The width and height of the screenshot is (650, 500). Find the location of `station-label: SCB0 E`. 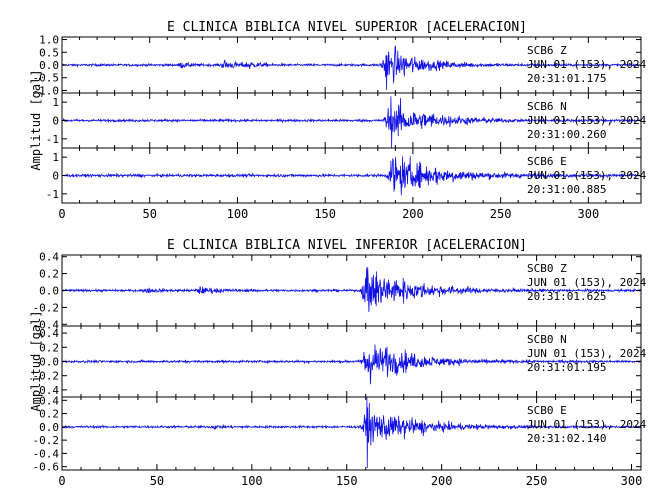

station-label: SCB0 E is located at coordinates (547, 410).